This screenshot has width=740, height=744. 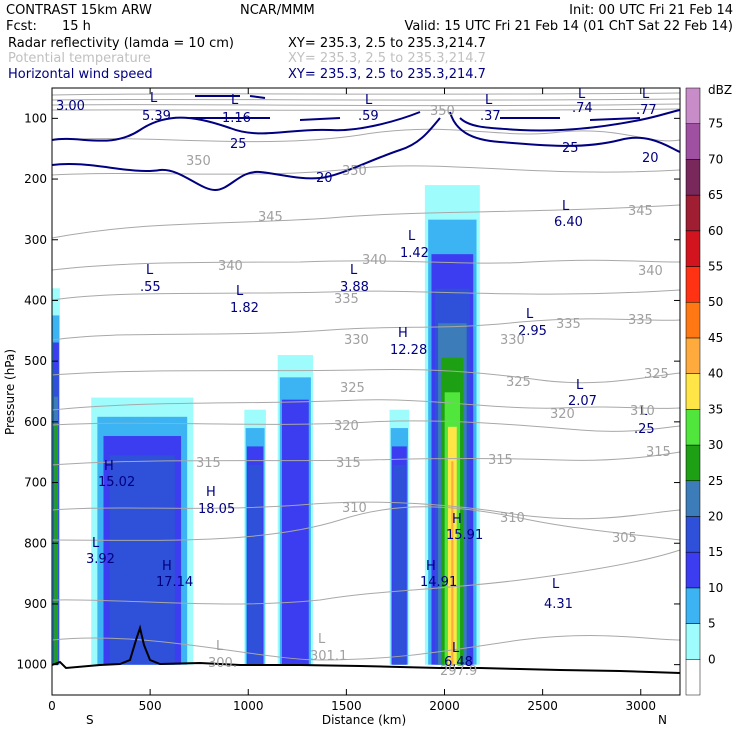 I want to click on theta-marker-type: L, so click(x=322, y=639).